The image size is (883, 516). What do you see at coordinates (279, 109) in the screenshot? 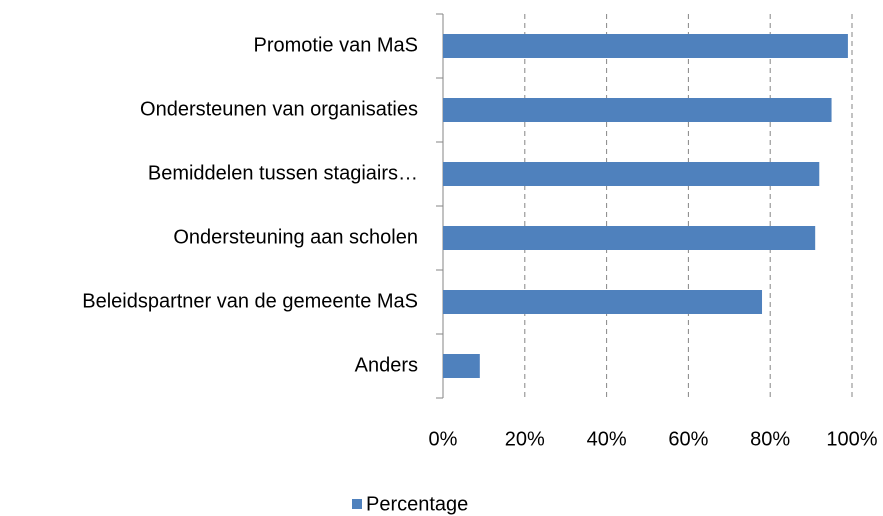
I see `y-tick-label: Ondersteunen van organisaties` at bounding box center [279, 109].